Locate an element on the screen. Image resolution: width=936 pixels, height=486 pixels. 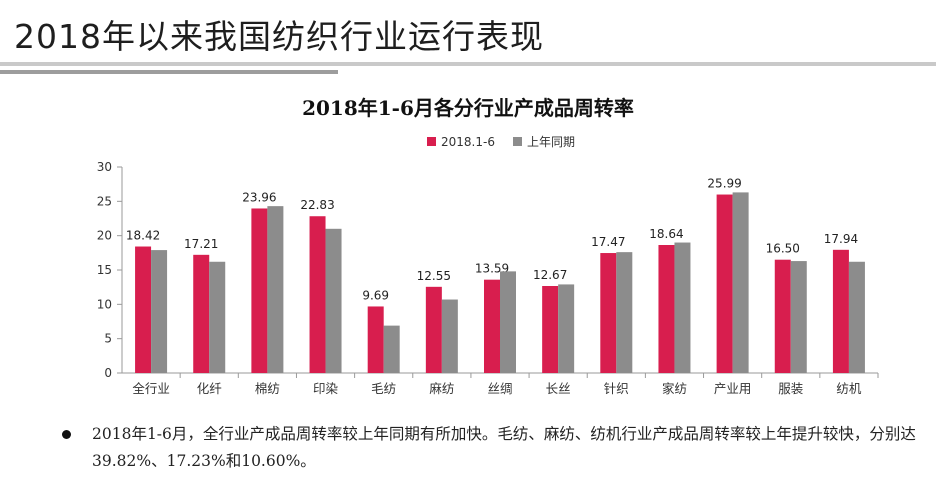
data-label: 12.67 is located at coordinates (550, 275).